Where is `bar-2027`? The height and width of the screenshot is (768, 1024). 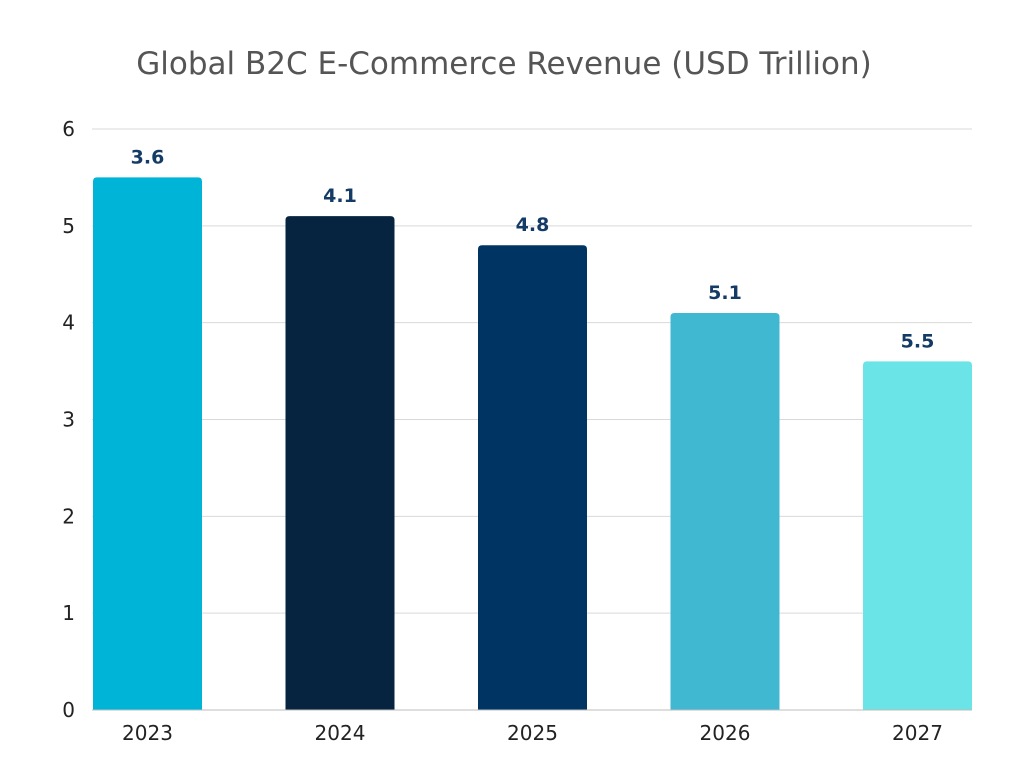 bar-2027 is located at coordinates (917, 535).